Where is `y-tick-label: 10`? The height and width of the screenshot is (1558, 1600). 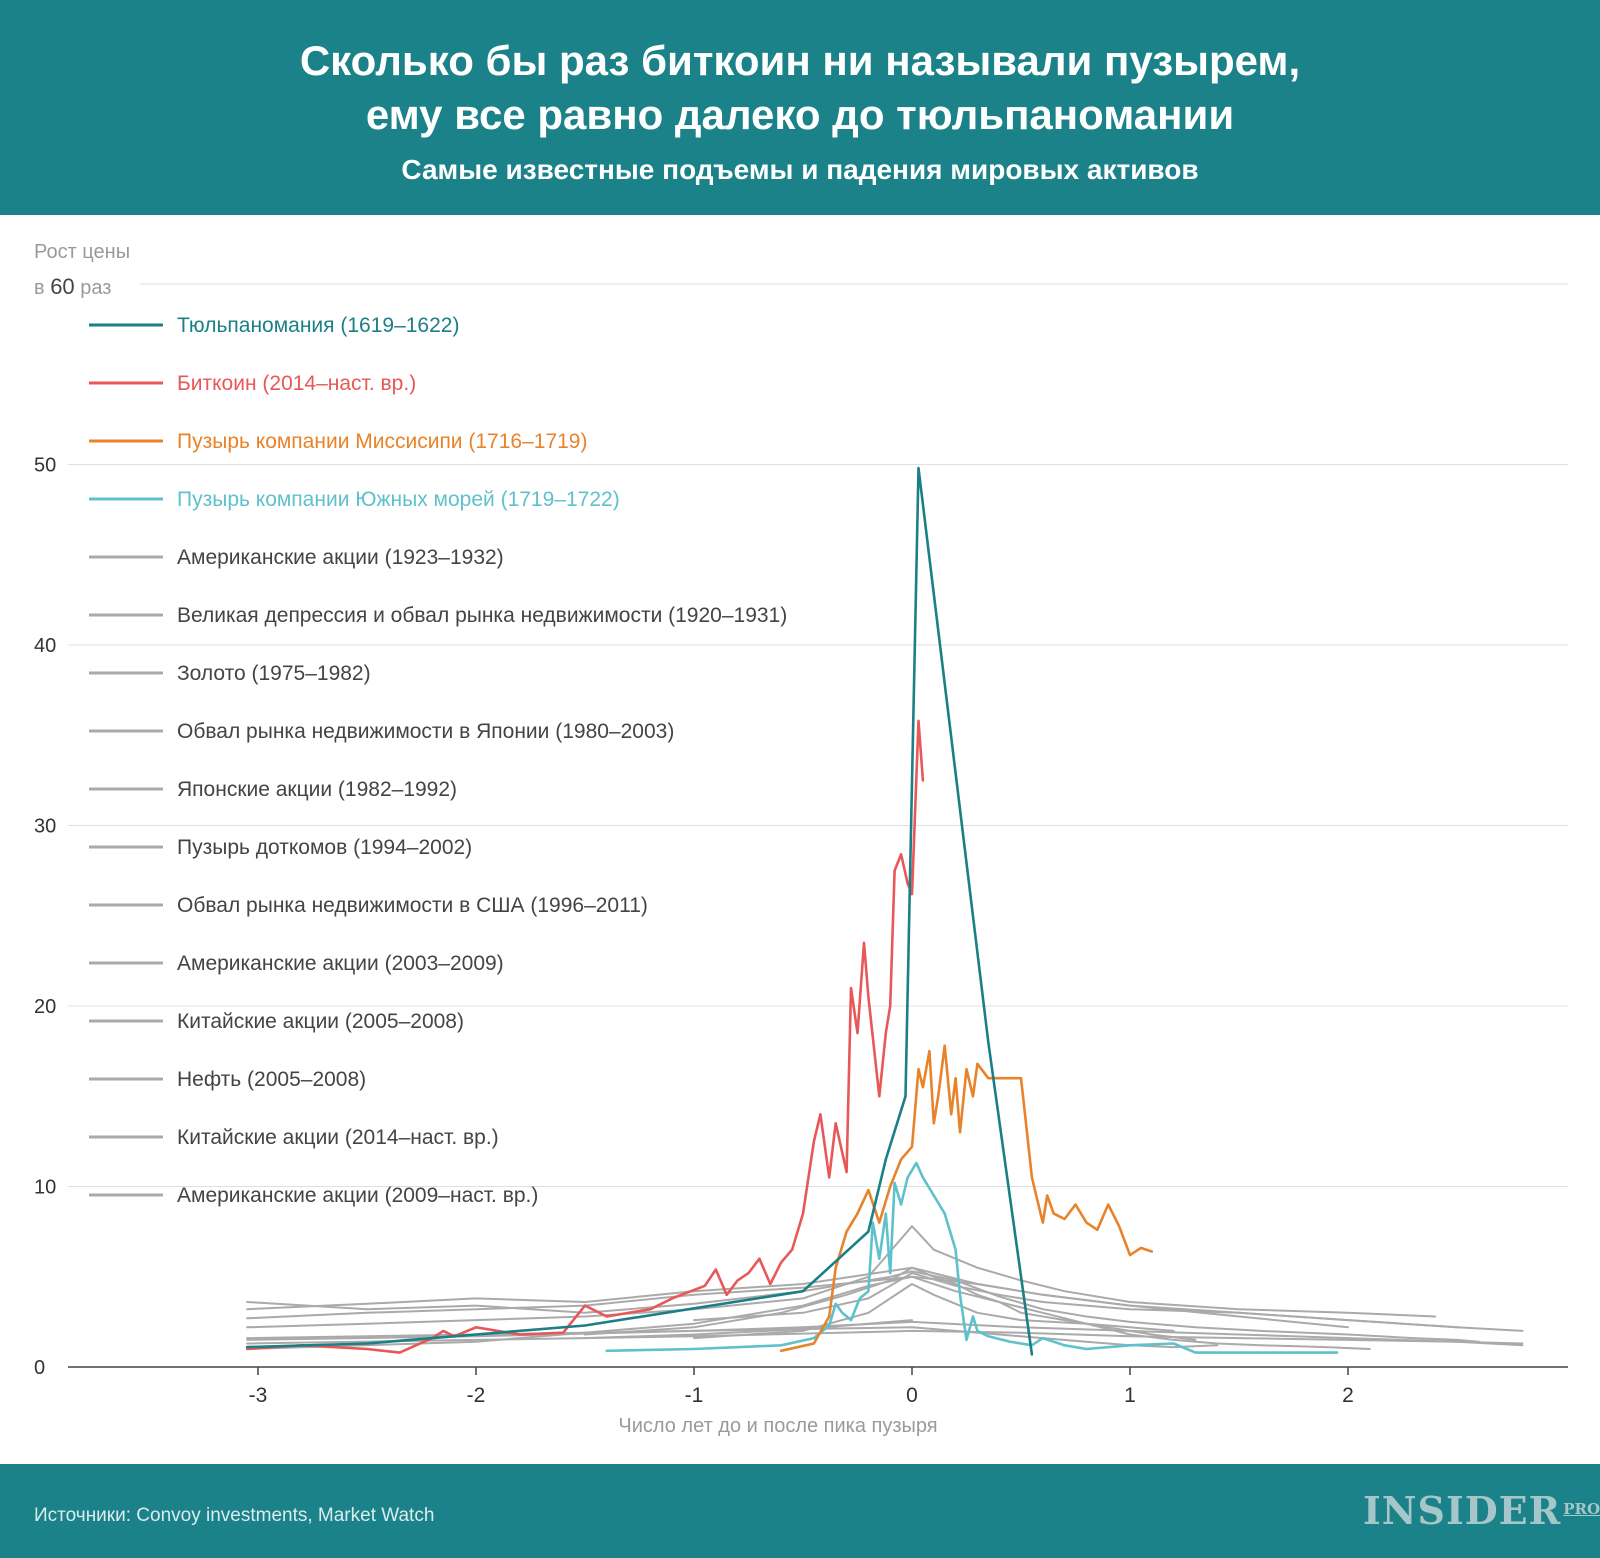 y-tick-label: 10 is located at coordinates (45, 1188).